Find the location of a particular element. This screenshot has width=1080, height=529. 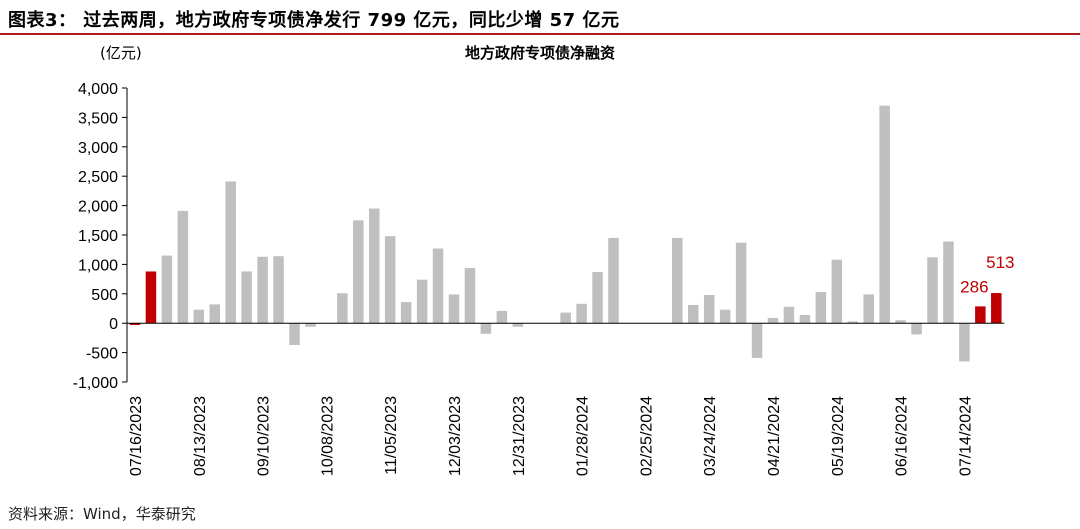

y-tick-label: -1,000 is located at coordinates (95, 383).